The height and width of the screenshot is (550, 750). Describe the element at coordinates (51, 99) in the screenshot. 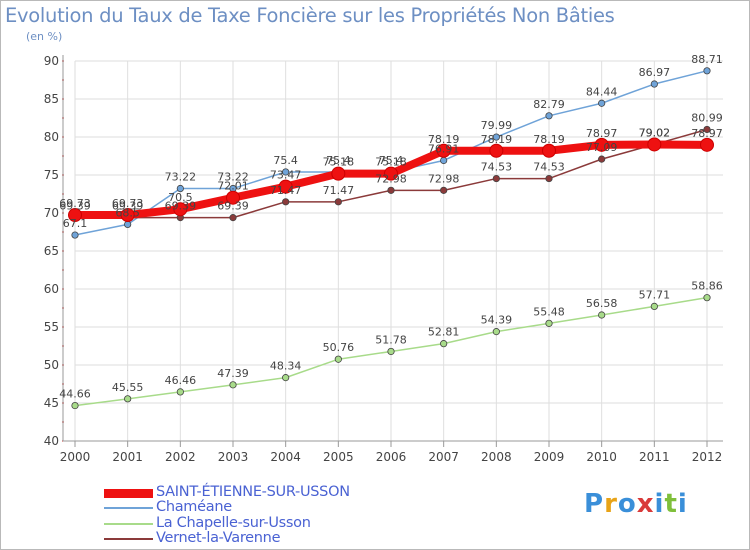

I see `y-tick-label: 85` at that location.